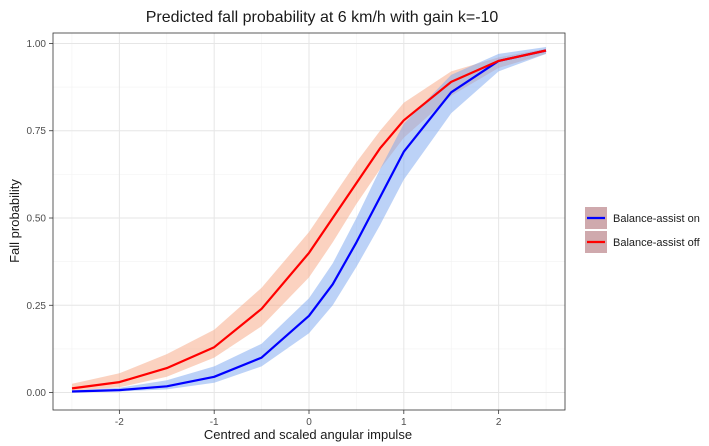 This screenshot has height=446, width=709. What do you see at coordinates (404, 422) in the screenshot?
I see `x-tick-label: 1` at bounding box center [404, 422].